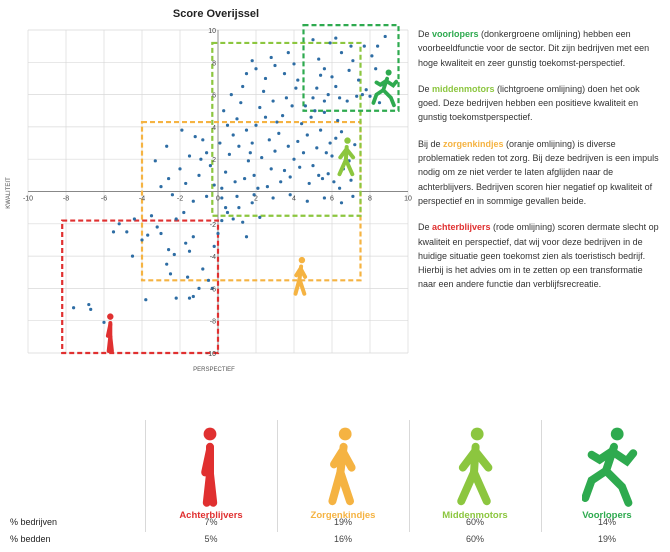 This screenshot has width=670, height=552. Describe the element at coordinates (213, 322) in the screenshot. I see `y-tick-label: -8` at that location.